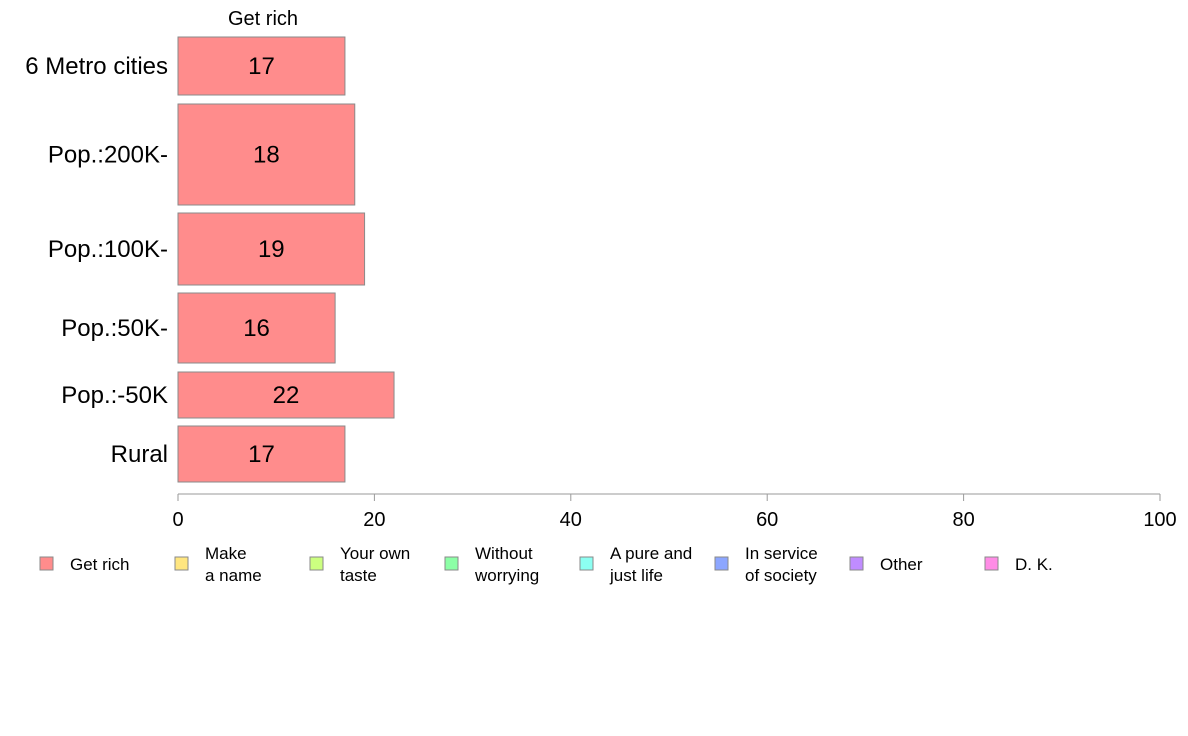  Describe the element at coordinates (650, 564) in the screenshot. I see `legend-label: A pure and just life` at that location.